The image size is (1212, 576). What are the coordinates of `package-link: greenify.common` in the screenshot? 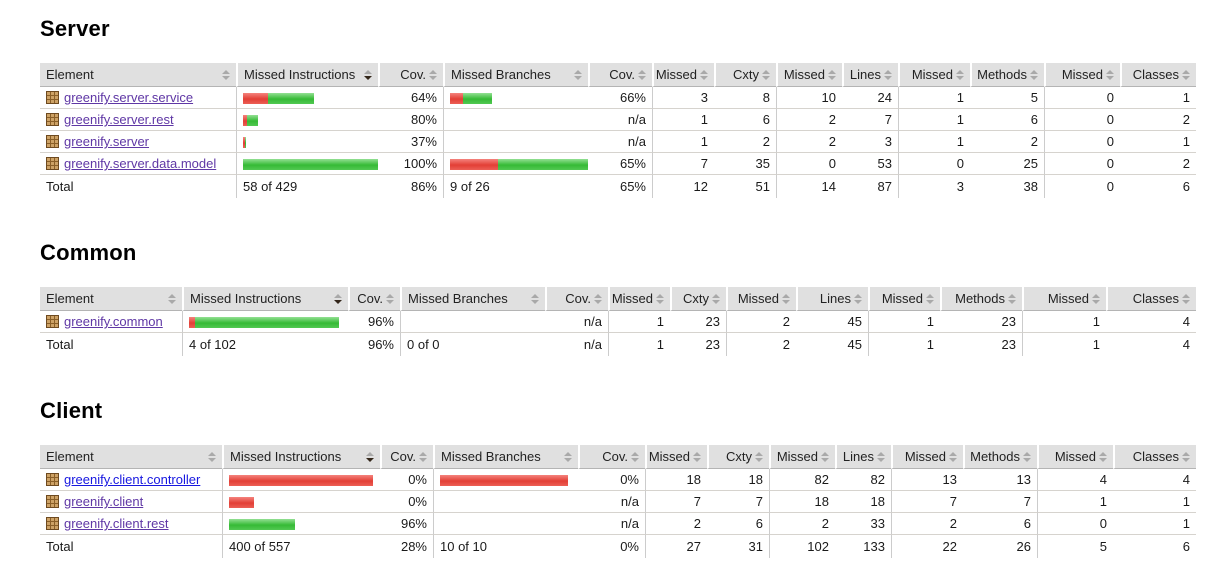 It's located at (113, 321).